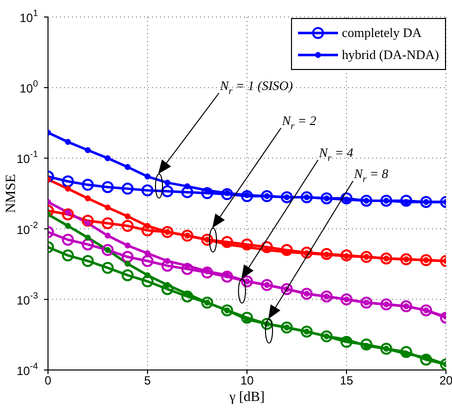  What do you see at coordinates (246, 397) in the screenshot?
I see `x-axis-title: γ [dB]` at bounding box center [246, 397].